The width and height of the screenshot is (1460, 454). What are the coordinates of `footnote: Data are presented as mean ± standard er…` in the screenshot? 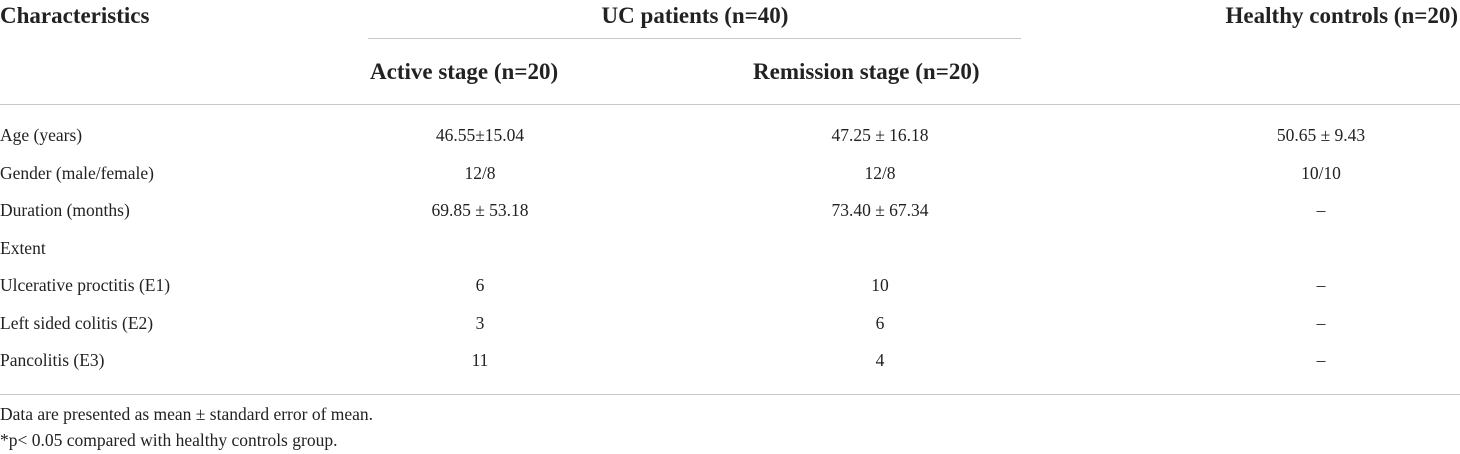 It's located at (187, 414).